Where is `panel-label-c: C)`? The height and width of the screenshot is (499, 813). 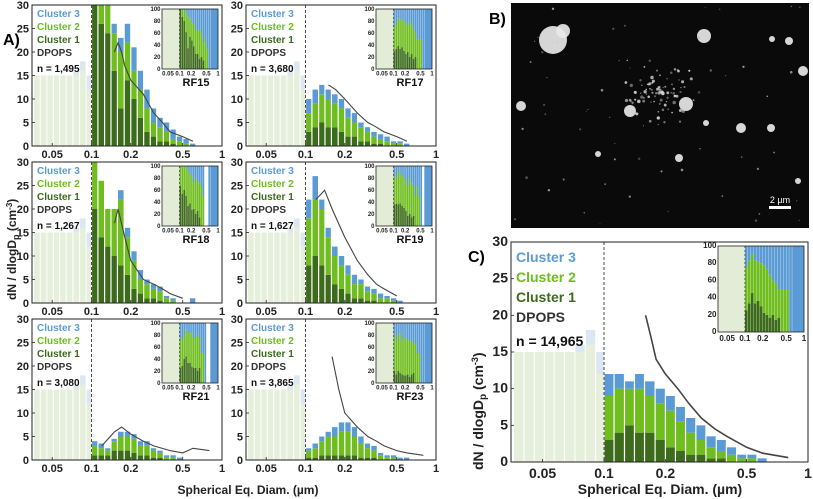 panel-label-c: C) is located at coordinates (476, 257).